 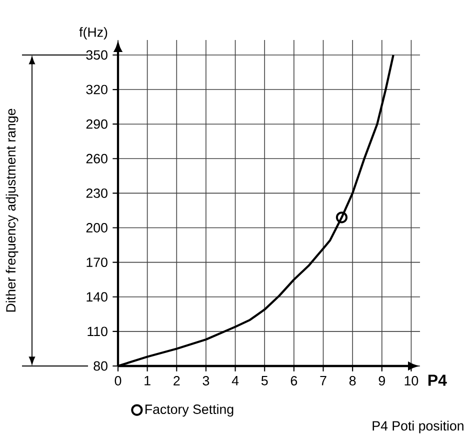 I want to click on y-axis-title: f(Hz), so click(x=93, y=33).